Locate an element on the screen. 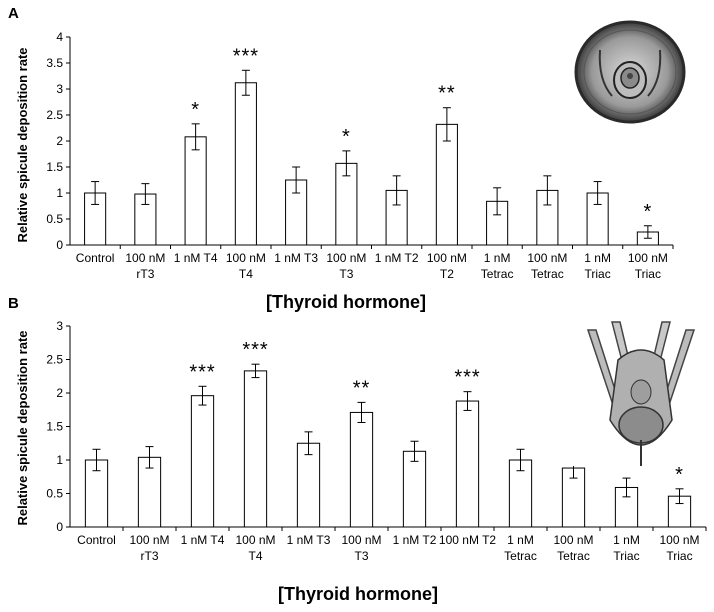 This screenshot has height=612, width=714. panel-b-category-label: 1 nM T4 is located at coordinates (203, 540).